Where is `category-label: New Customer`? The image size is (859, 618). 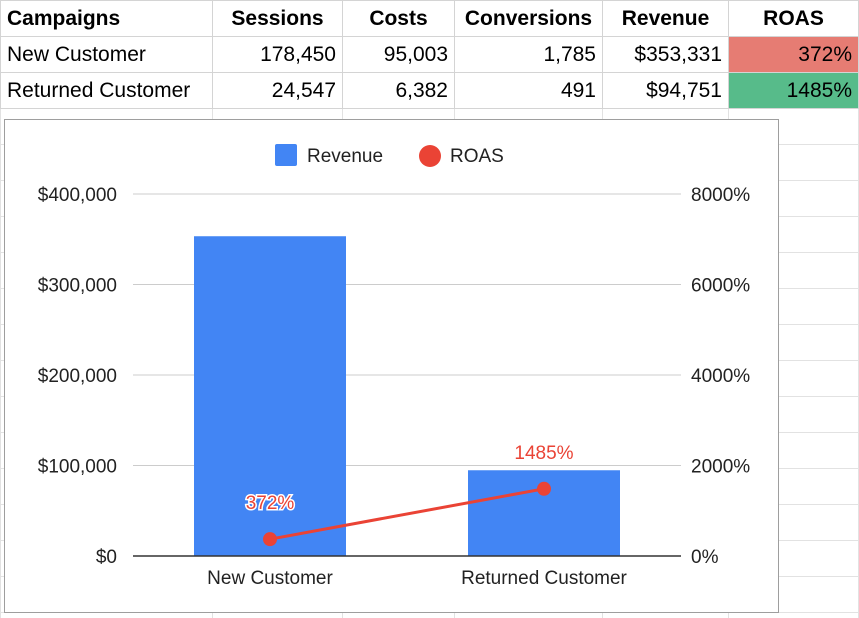
category-label: New Customer is located at coordinates (270, 578).